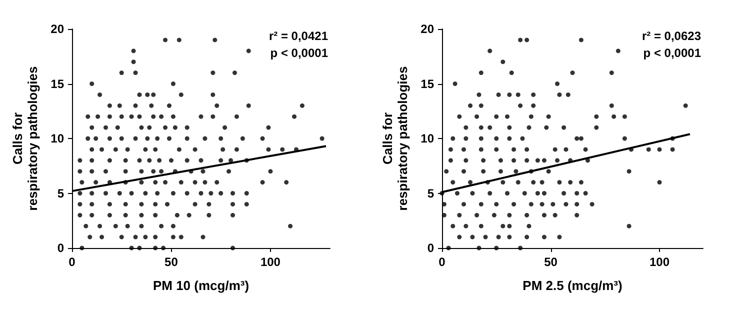  I want to click on x-axis-title: PM 10 (mcg/m³), so click(201, 285).